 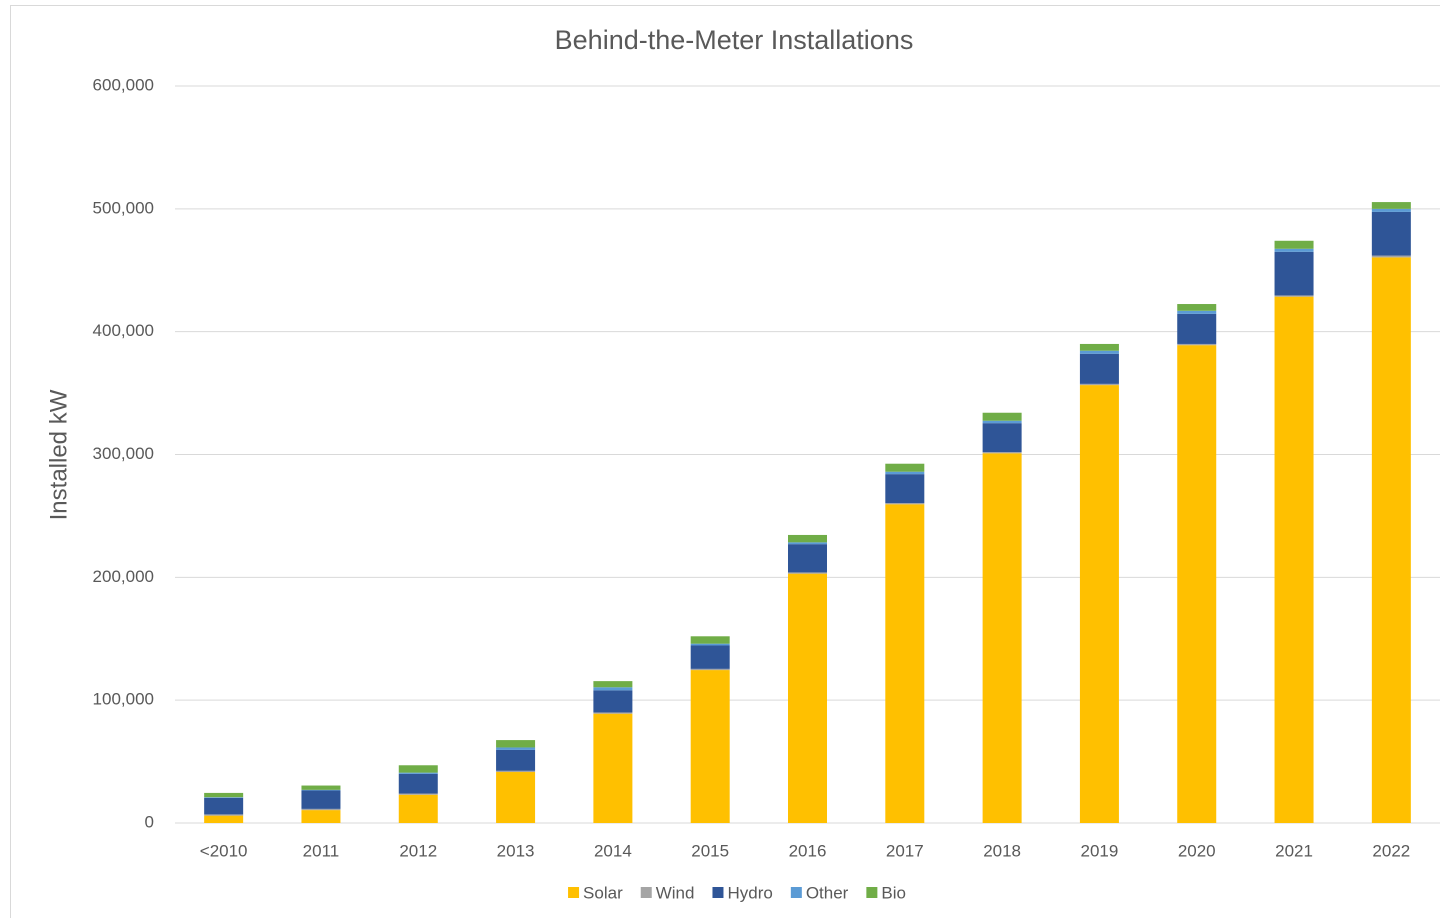 What do you see at coordinates (1197, 850) in the screenshot?
I see `x-tick-label: 2020` at bounding box center [1197, 850].